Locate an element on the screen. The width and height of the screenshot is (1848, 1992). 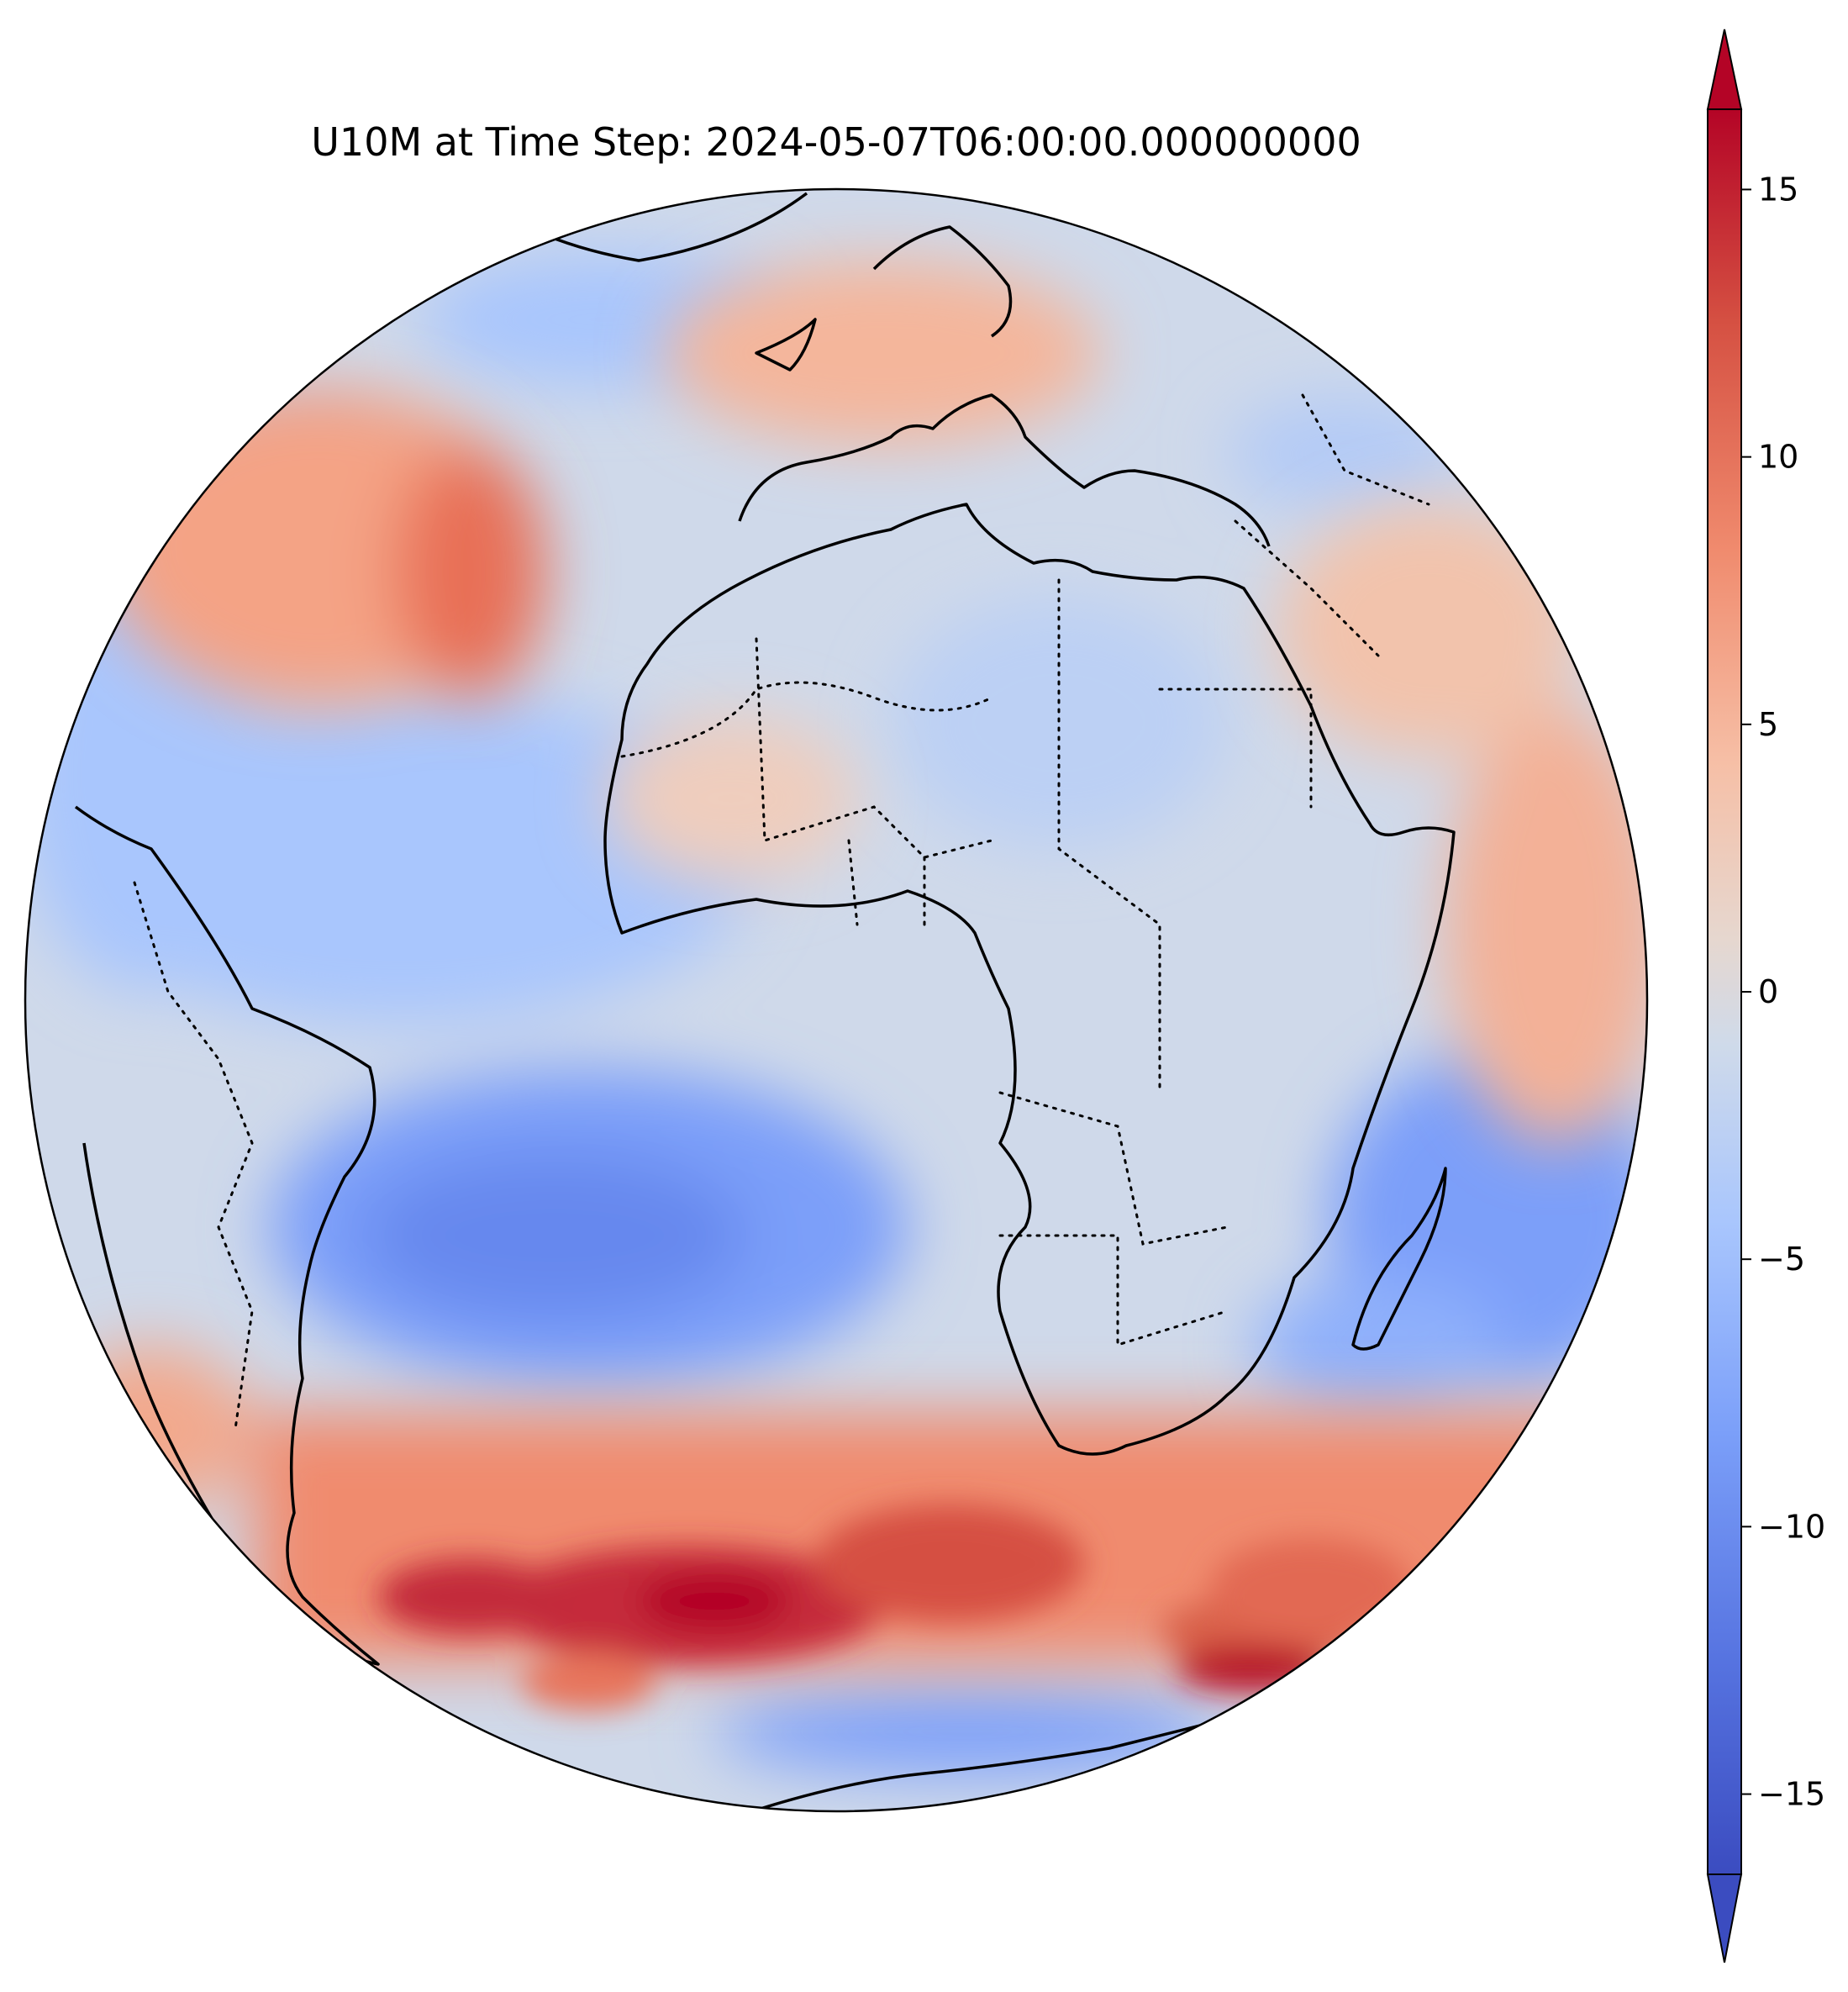
colorbar-extend-min is located at coordinates (1724, 1918).